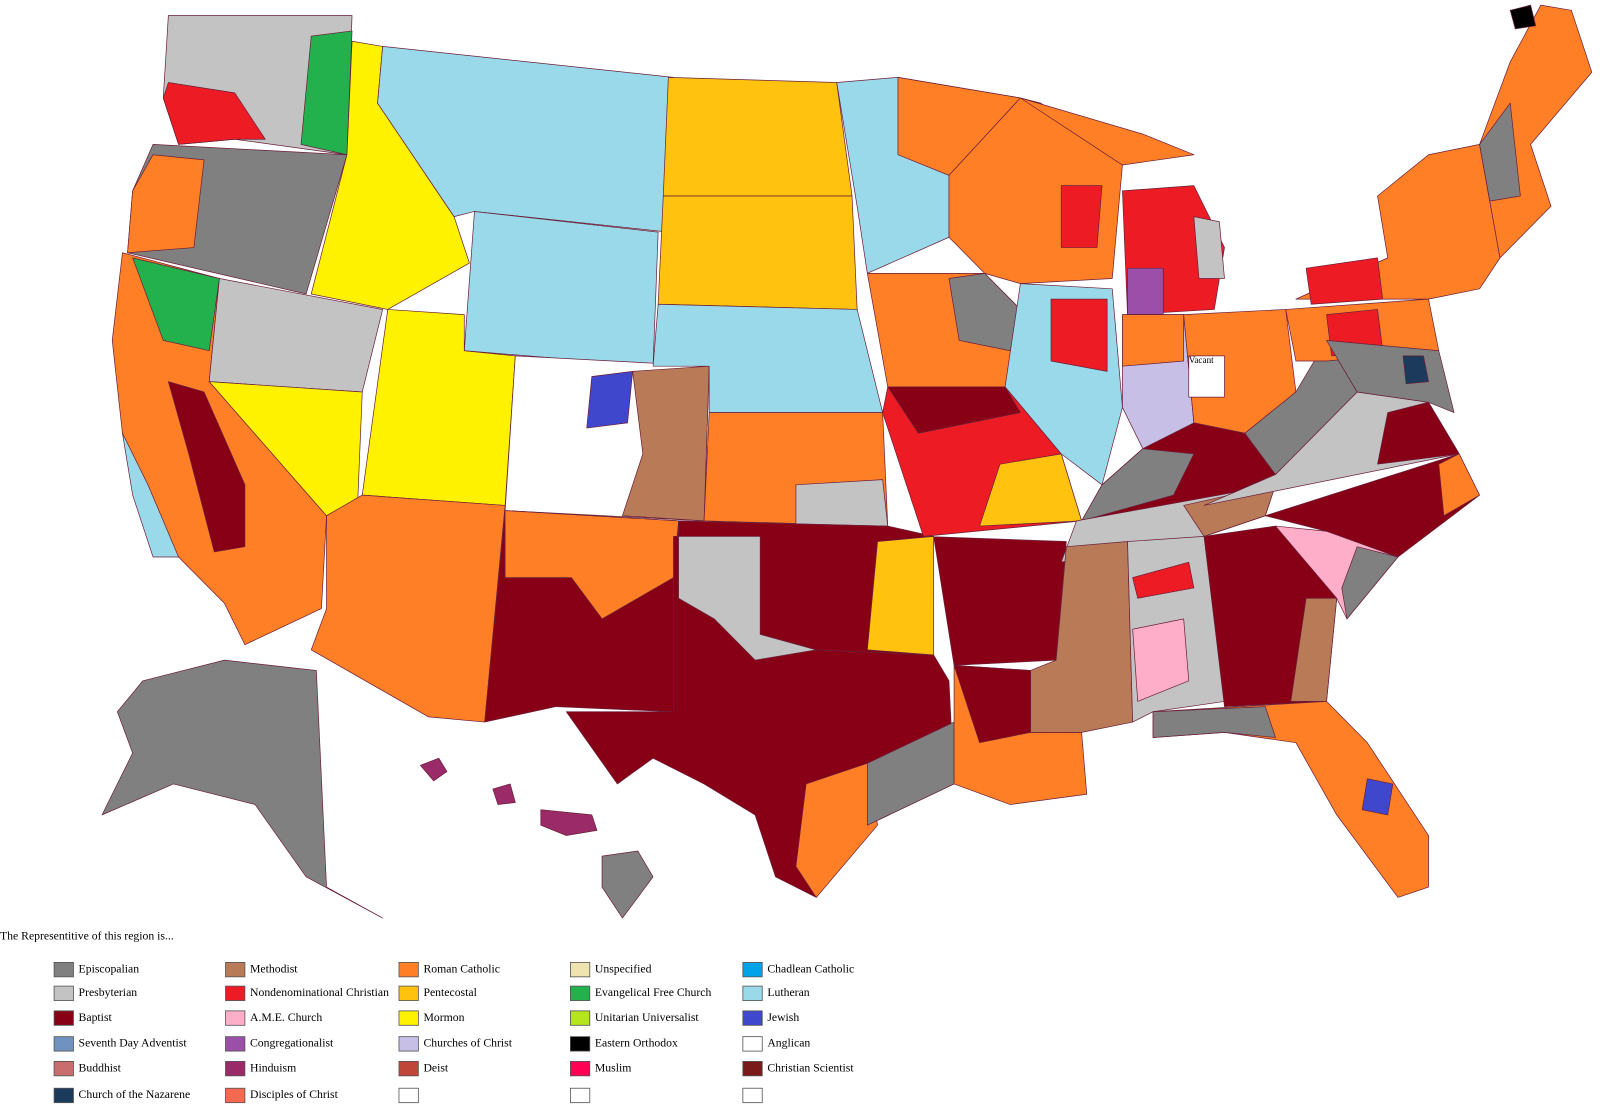 The width and height of the screenshot is (1600, 1114). I want to click on massachusetts, so click(1523, 17).